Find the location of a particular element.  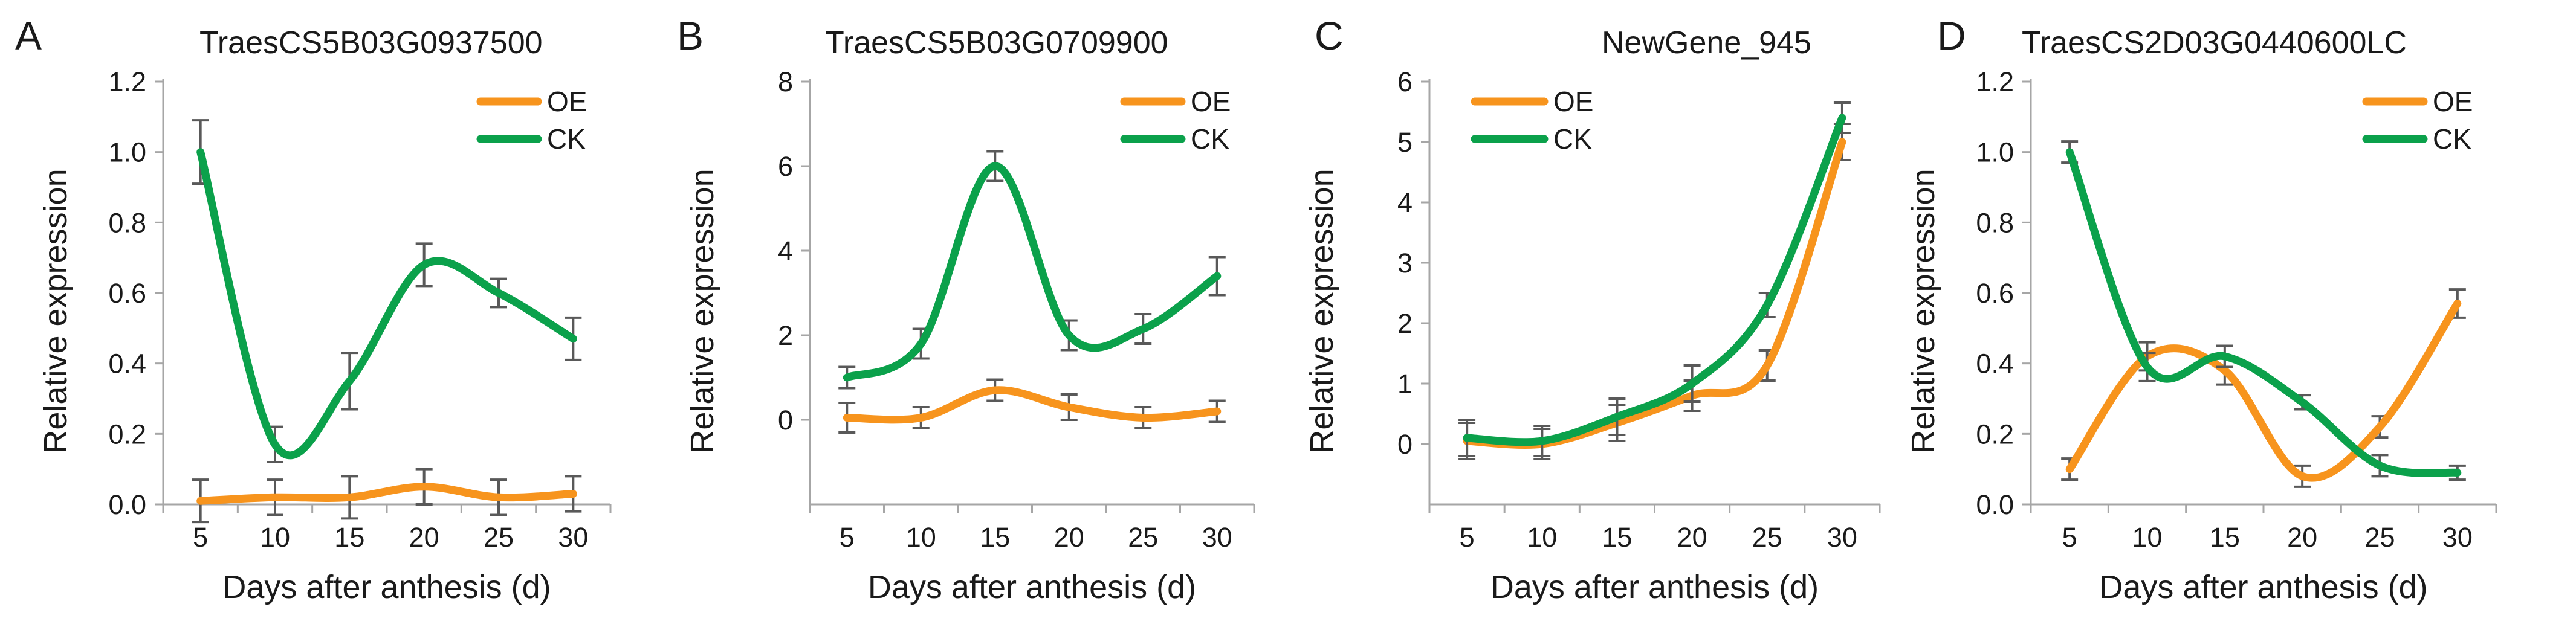

panel-letter: D is located at coordinates (1951, 35).